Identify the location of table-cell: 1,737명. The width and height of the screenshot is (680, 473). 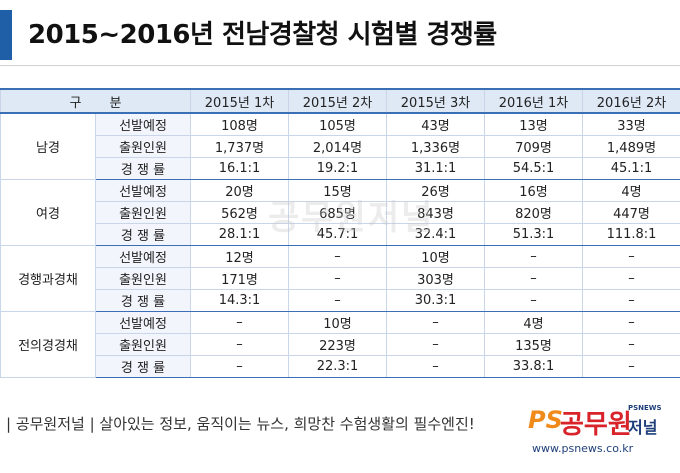
(239, 146).